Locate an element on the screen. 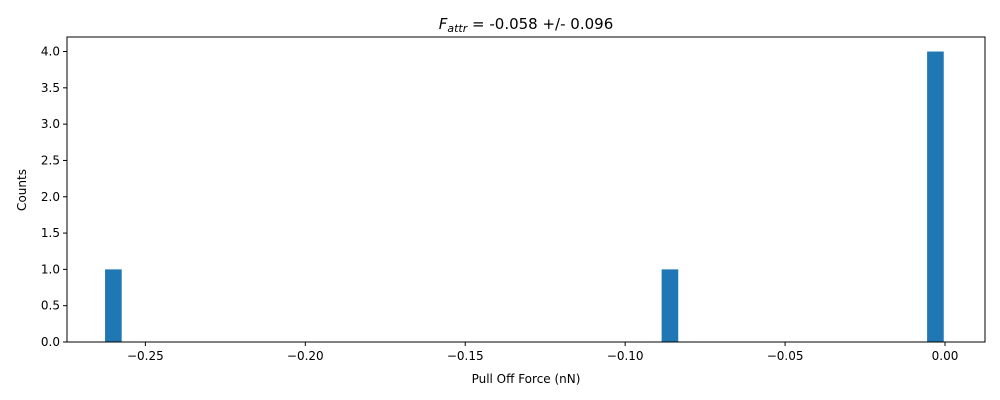  y-tick-label-1: 0.5 is located at coordinates (50, 306).